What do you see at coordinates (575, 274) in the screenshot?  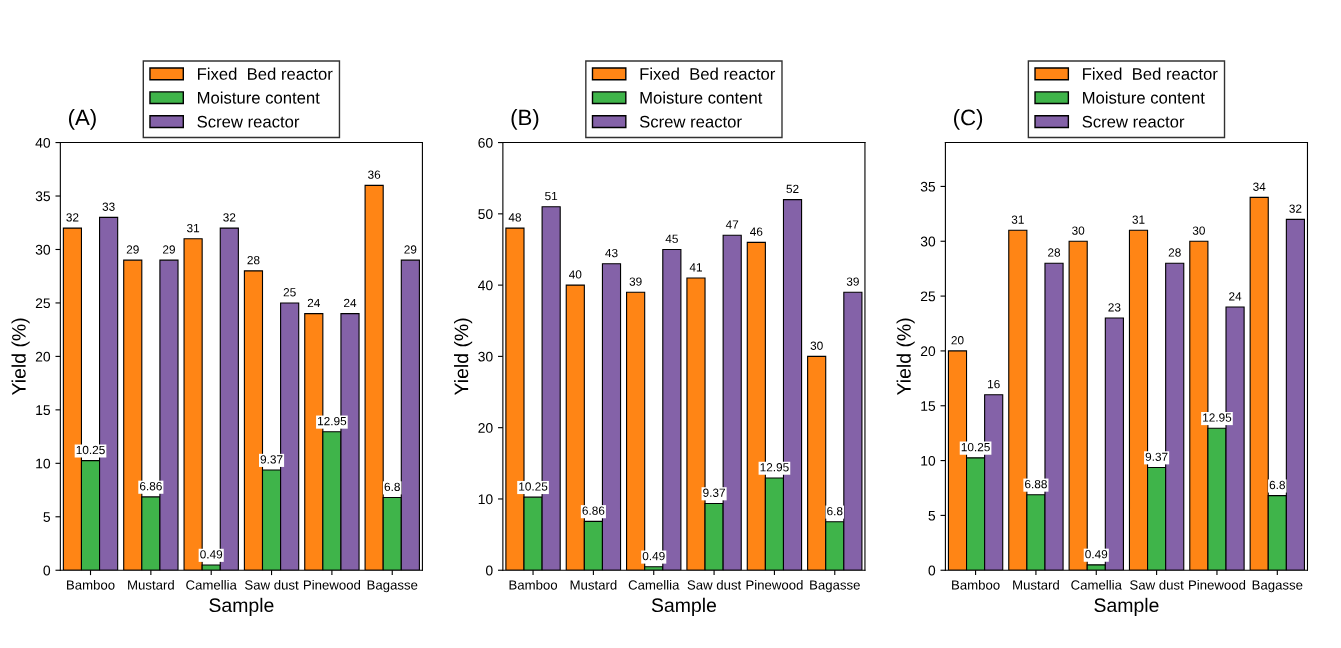 I see `data-label: 40` at bounding box center [575, 274].